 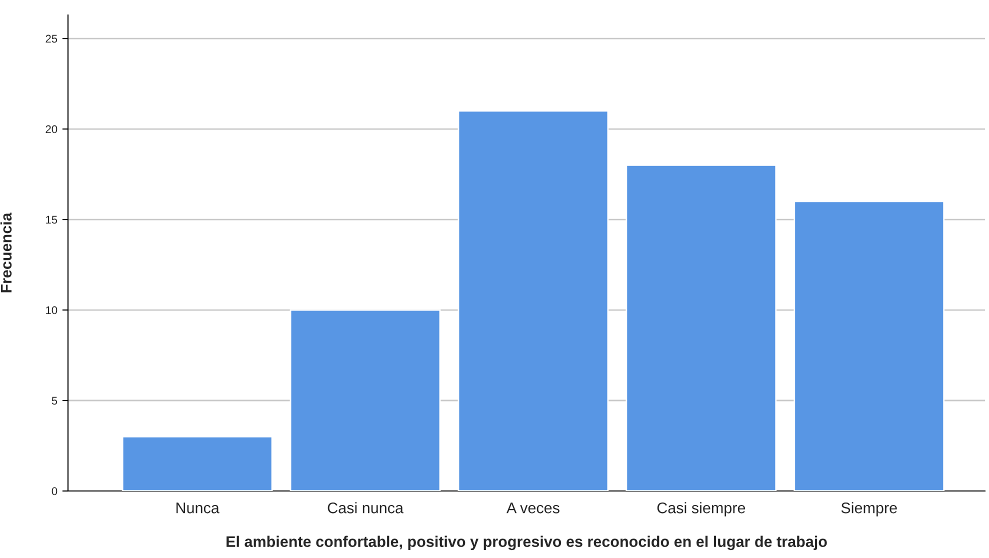 I want to click on y-tick-label: 20, so click(x=52, y=129).